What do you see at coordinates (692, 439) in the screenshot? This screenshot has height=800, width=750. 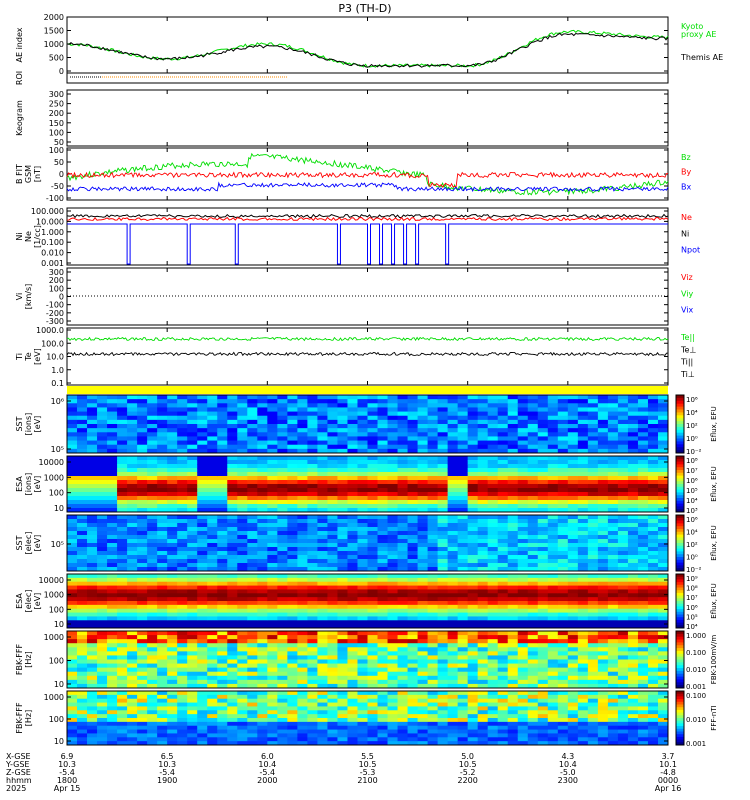 I see `colorbar-tick: 10⁰` at bounding box center [692, 439].